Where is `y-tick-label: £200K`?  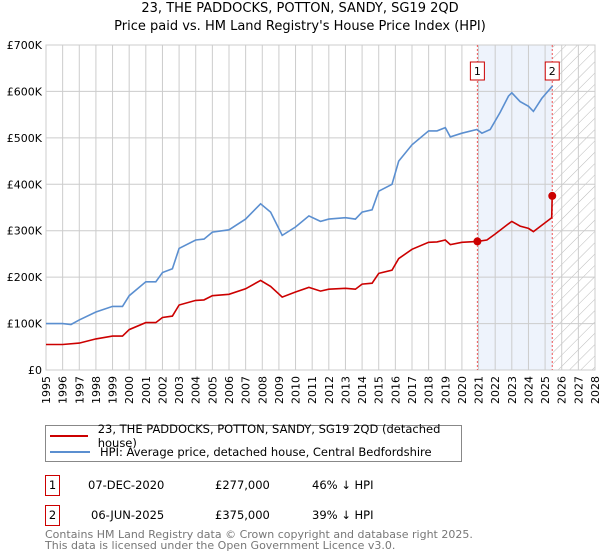 y-tick-label: £200K is located at coordinates (25, 277).